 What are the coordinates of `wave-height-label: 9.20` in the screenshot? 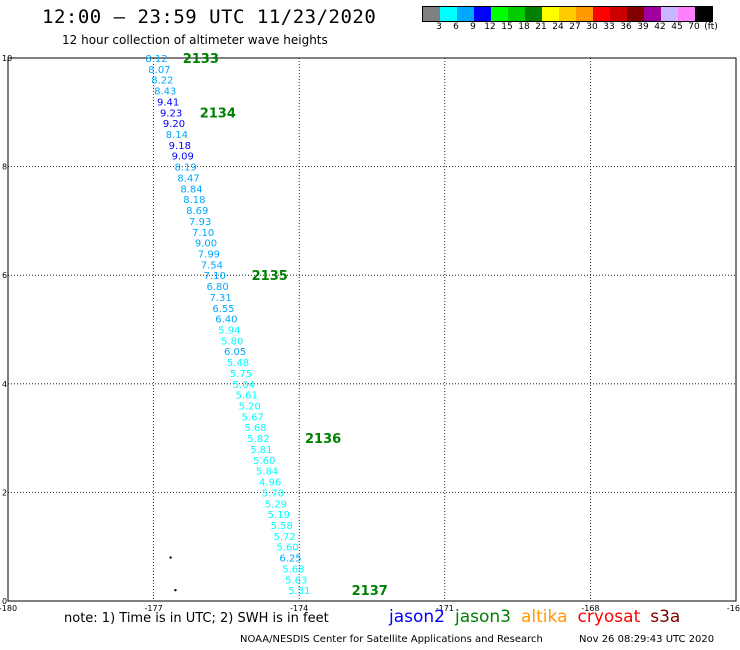 It's located at (174, 124).